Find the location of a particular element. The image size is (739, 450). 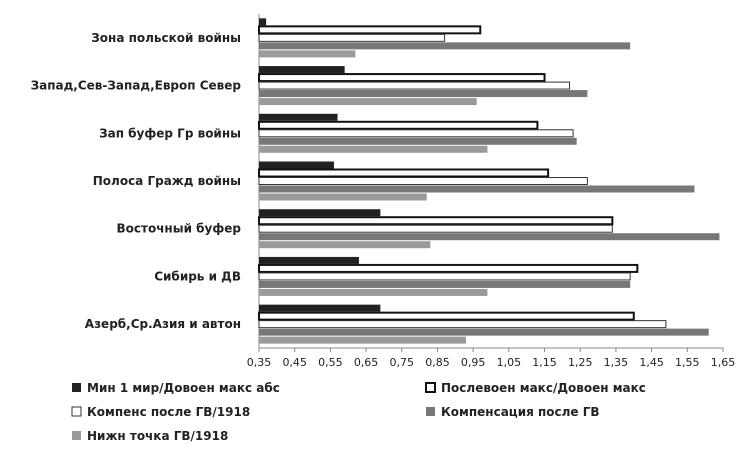

x-tick-label: 0,95 is located at coordinates (473, 362).